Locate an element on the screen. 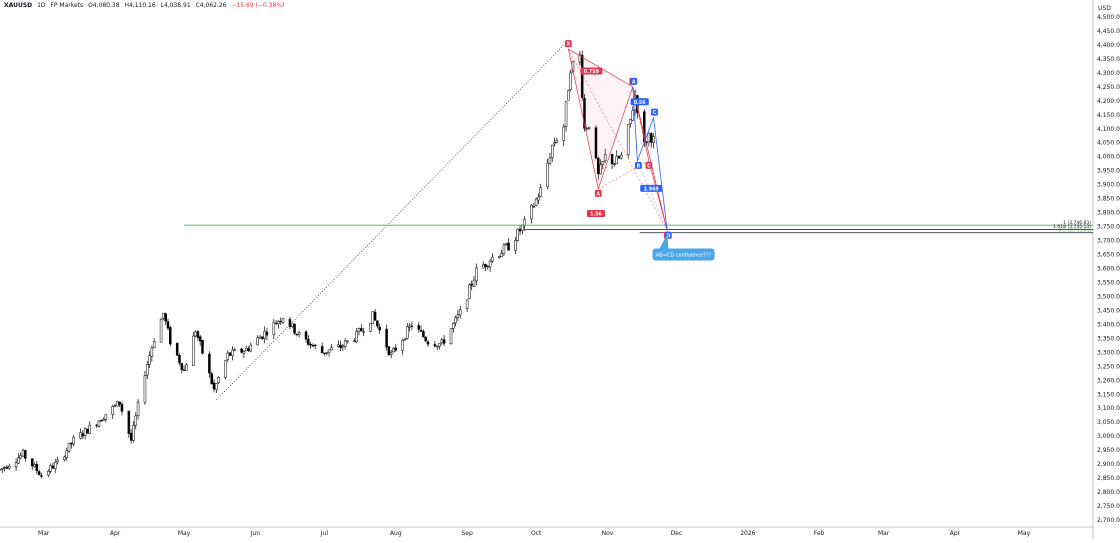 This screenshot has width=1120, height=543. harmonic-ratio-label: 0.759 is located at coordinates (592, 72).